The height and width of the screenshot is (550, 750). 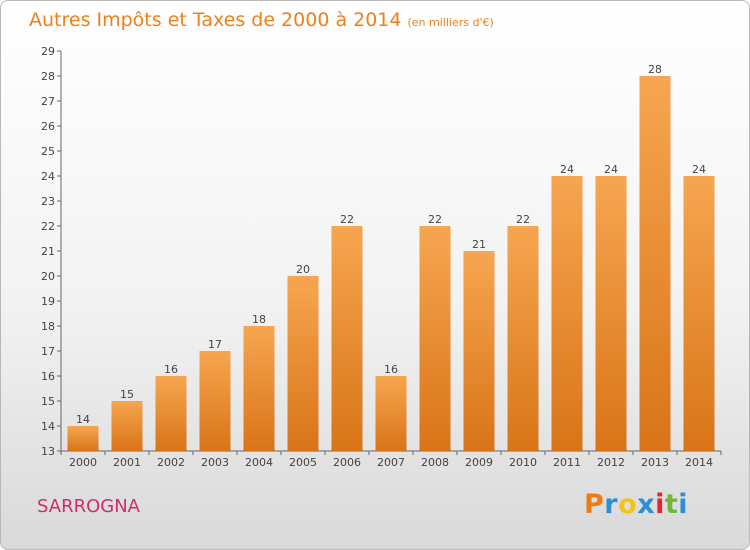 I want to click on x-tick-label: 2002, so click(x=171, y=462).